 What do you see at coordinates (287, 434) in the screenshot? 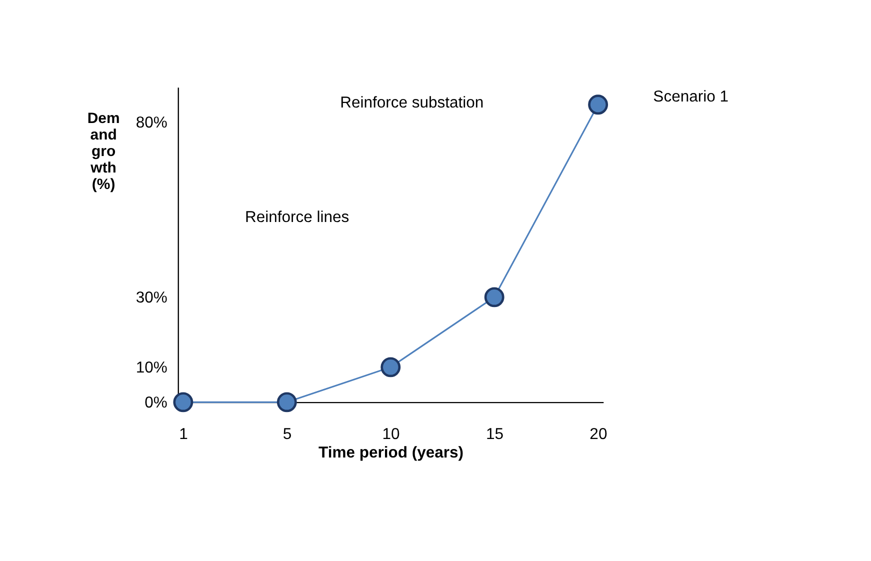
I see `x-tick-label: 5` at bounding box center [287, 434].